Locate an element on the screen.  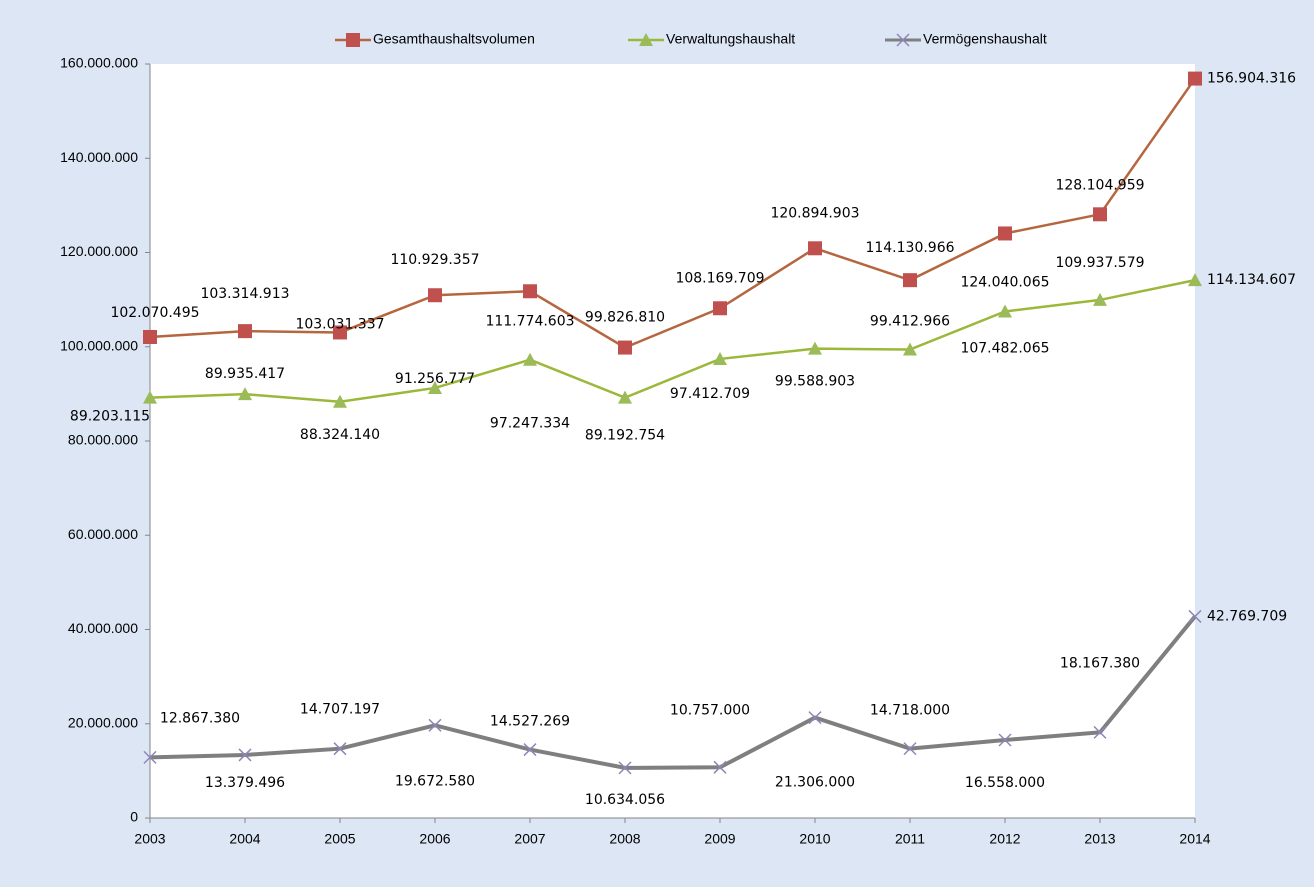
data-label: 14.527.269 is located at coordinates (530, 722).